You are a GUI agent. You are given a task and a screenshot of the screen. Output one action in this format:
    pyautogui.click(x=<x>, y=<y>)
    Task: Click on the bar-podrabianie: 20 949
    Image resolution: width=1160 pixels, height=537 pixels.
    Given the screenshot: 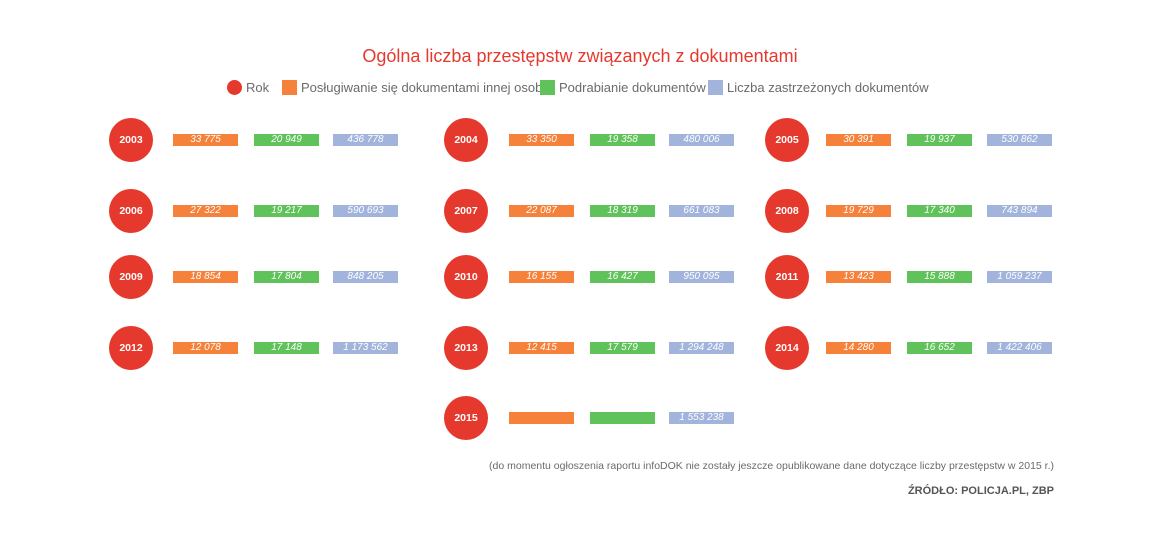 What is the action you would take?
    pyautogui.click(x=286, y=140)
    